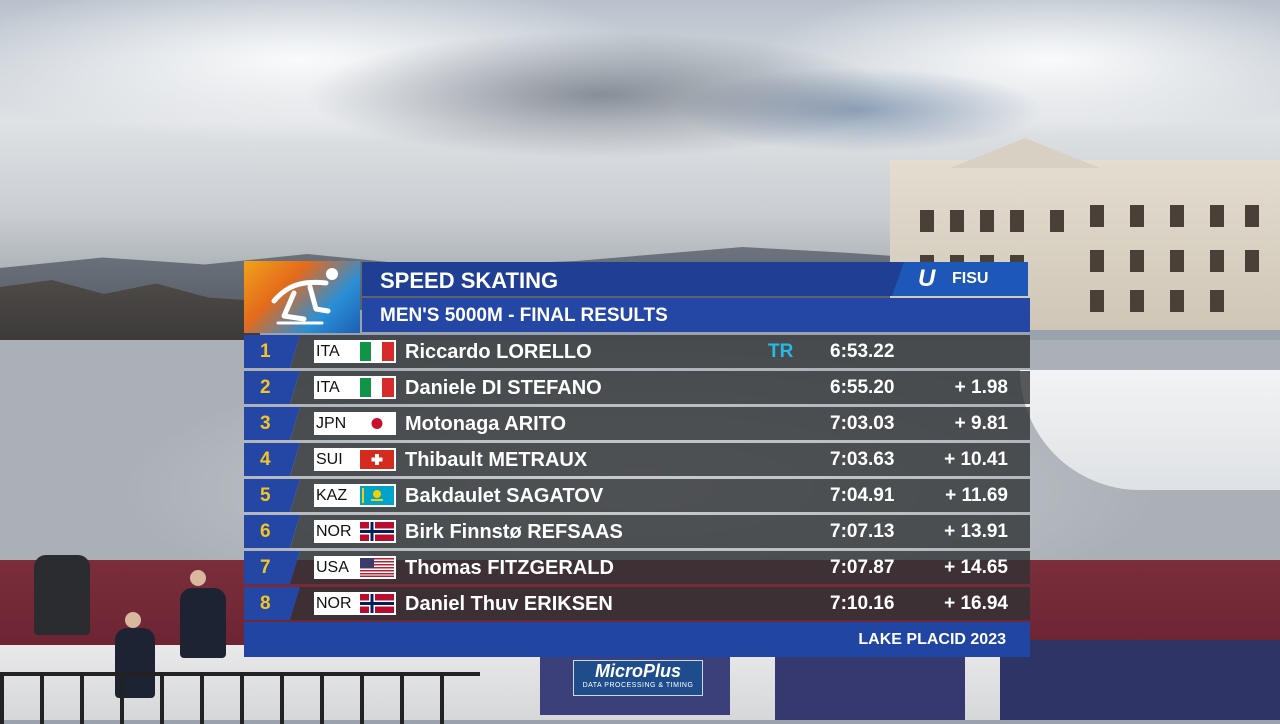 The height and width of the screenshot is (724, 1280). What do you see at coordinates (265, 459) in the screenshot?
I see `rank: 4` at bounding box center [265, 459].